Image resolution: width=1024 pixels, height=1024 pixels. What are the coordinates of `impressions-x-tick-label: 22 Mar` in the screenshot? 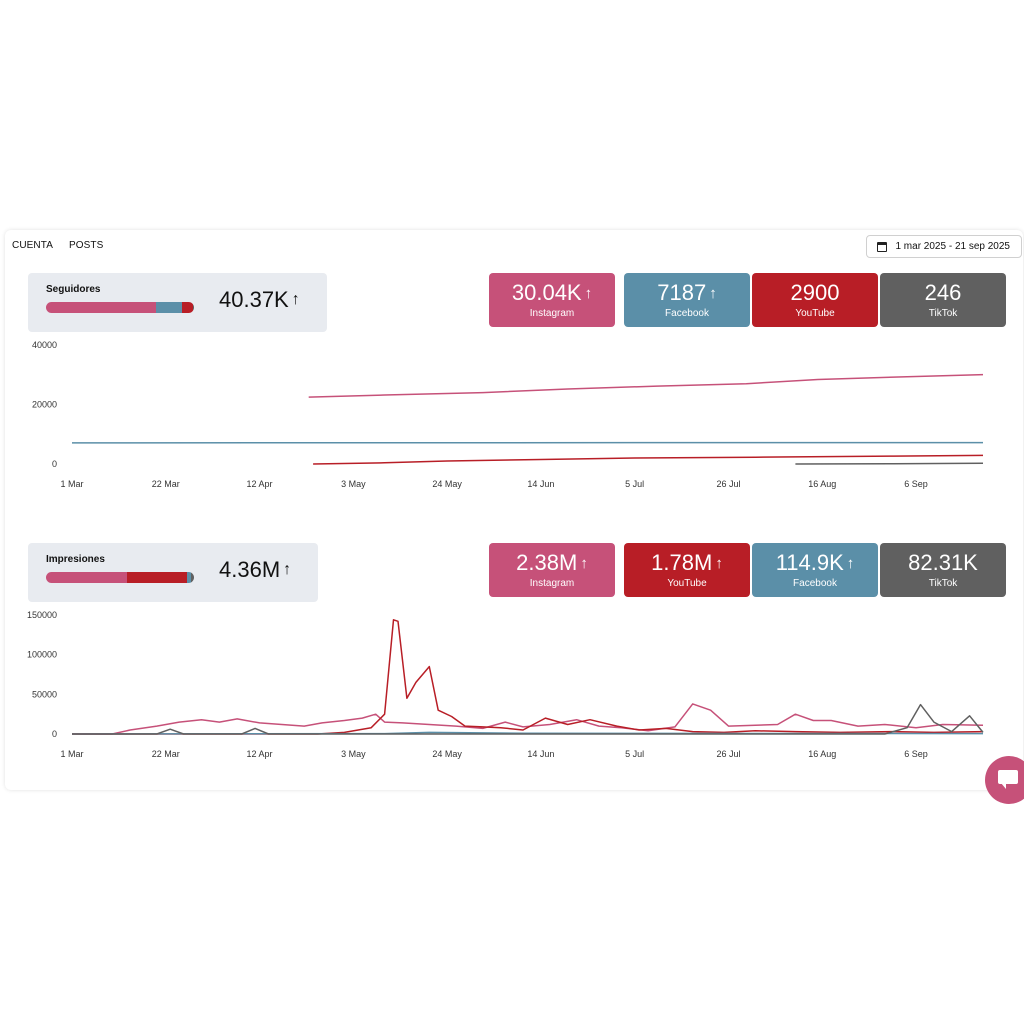 It's located at (166, 754).